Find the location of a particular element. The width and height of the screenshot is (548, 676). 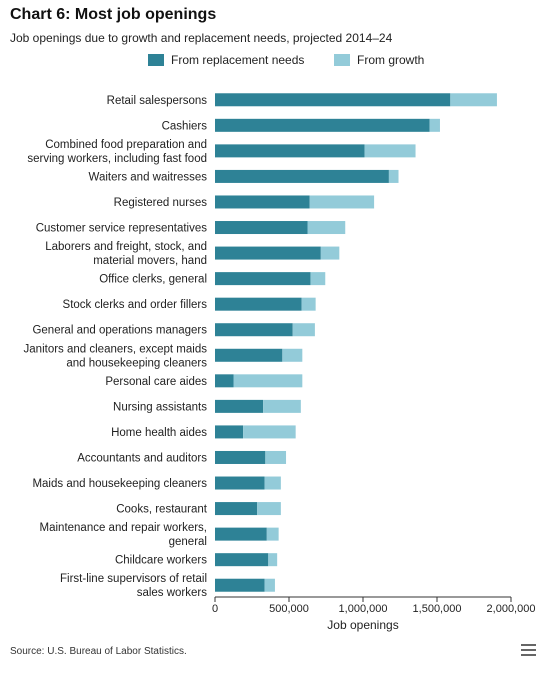

legend-swatch-replacement is located at coordinates (156, 60).